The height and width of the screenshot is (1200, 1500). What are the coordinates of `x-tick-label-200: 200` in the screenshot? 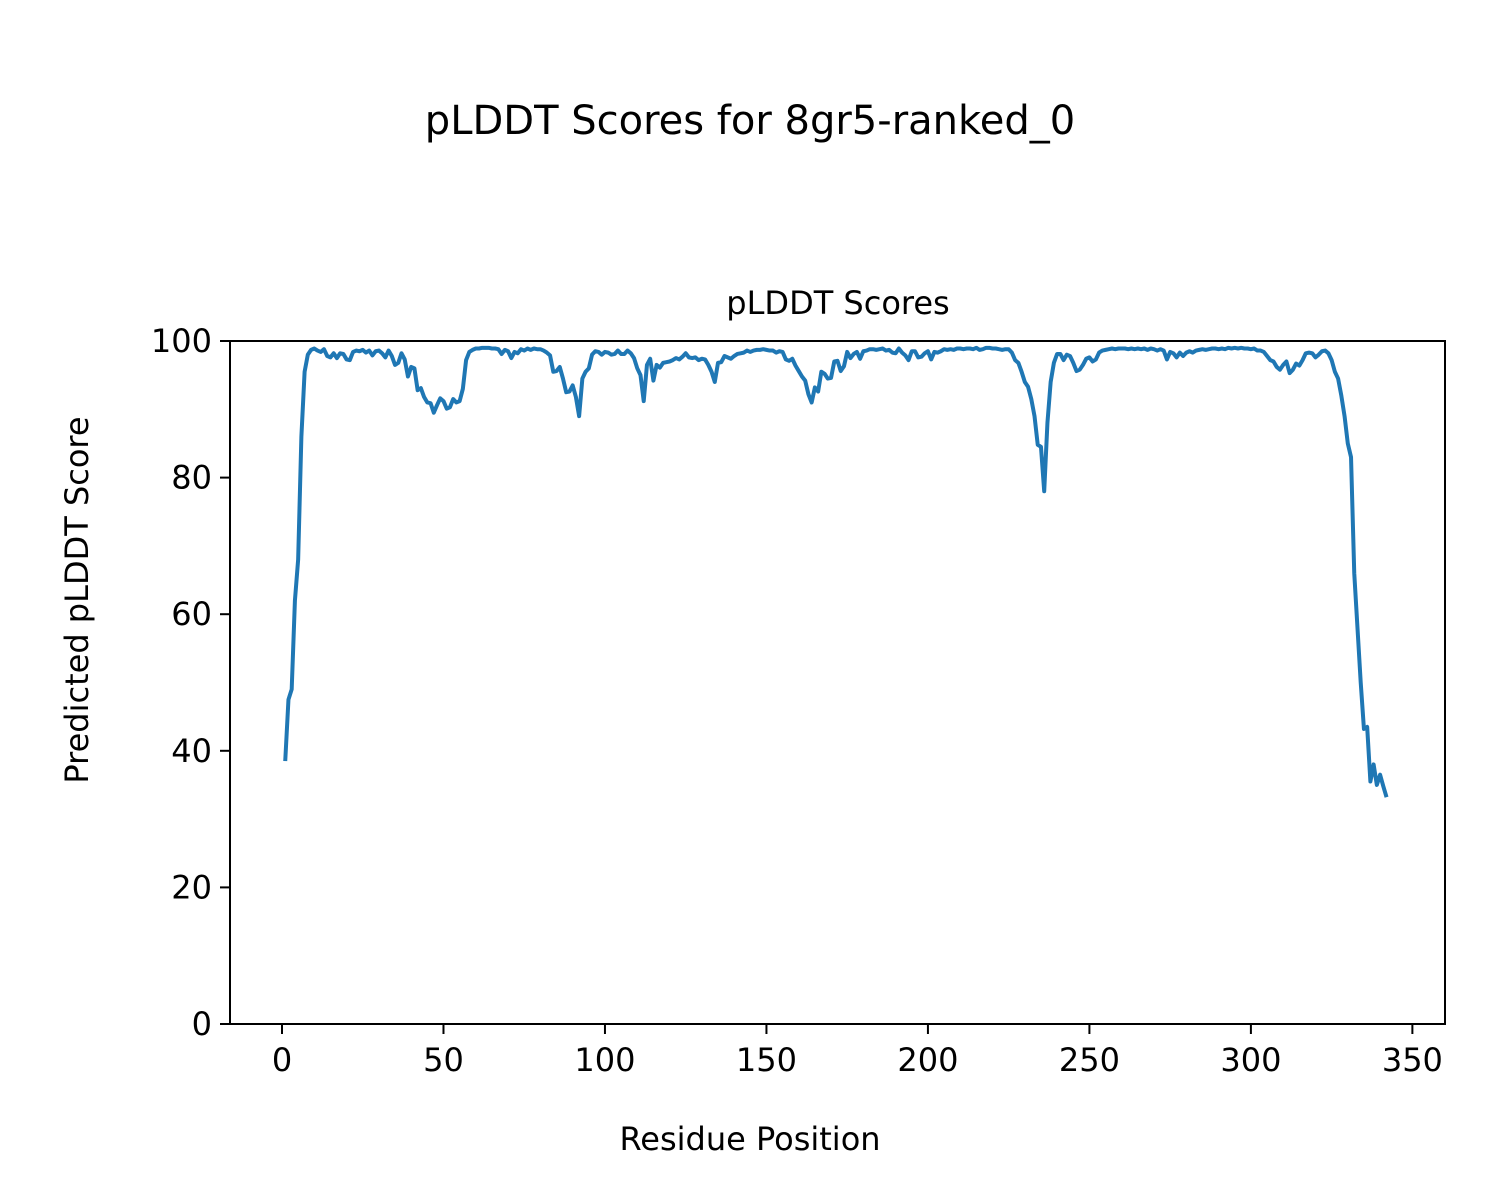 It's located at (927, 1060).